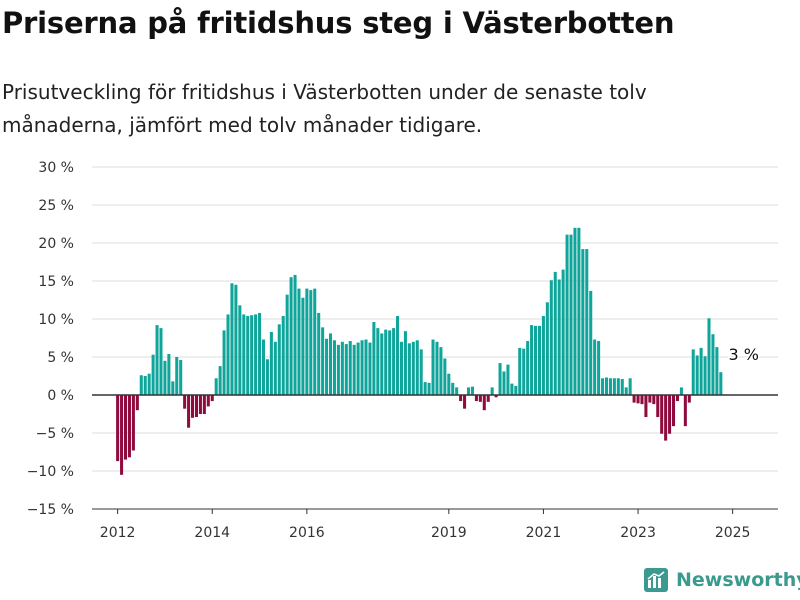 The width and height of the screenshot is (800, 600). Describe the element at coordinates (743, 354) in the screenshot. I see `last-value-label: 3 %` at that location.